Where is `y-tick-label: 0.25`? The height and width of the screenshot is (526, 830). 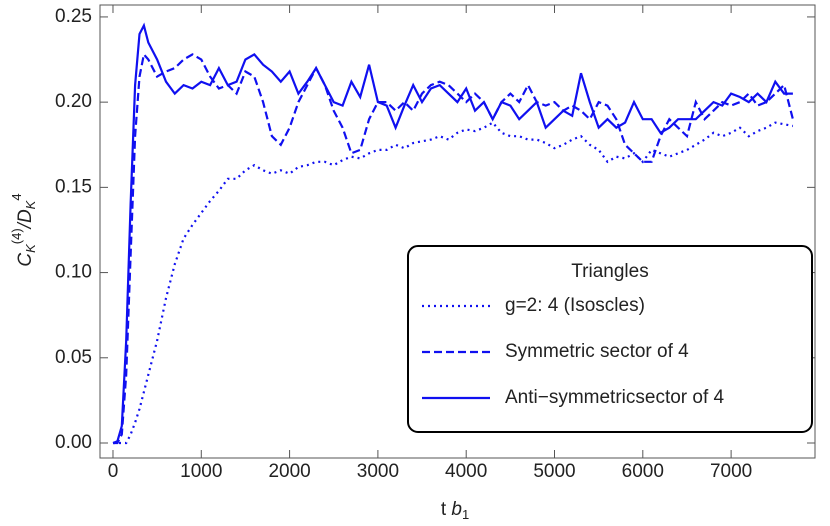 y-tick-label: 0.25 is located at coordinates (73, 16).